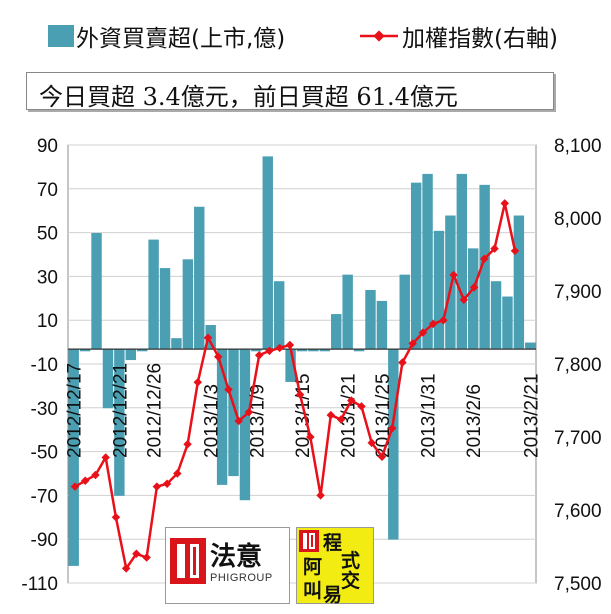  Describe the element at coordinates (313, 567) in the screenshot. I see `logo-char-2: 阿` at that location.